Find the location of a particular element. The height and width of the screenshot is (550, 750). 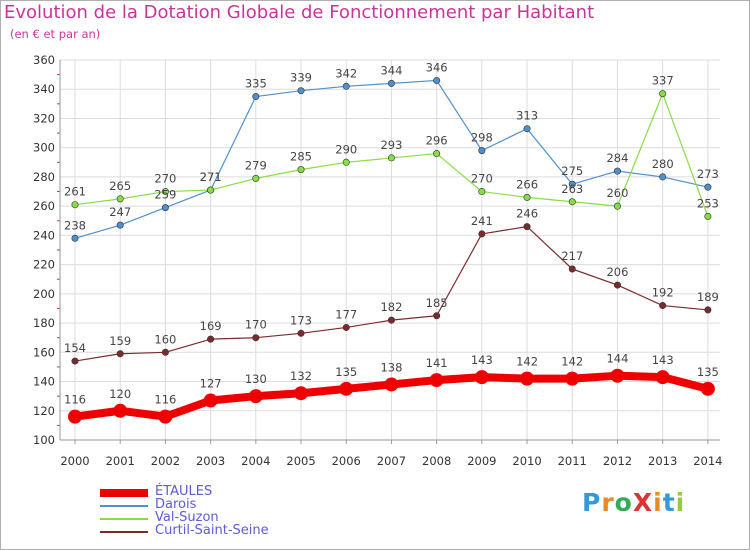

x-tick-label: 2001 is located at coordinates (120, 461).